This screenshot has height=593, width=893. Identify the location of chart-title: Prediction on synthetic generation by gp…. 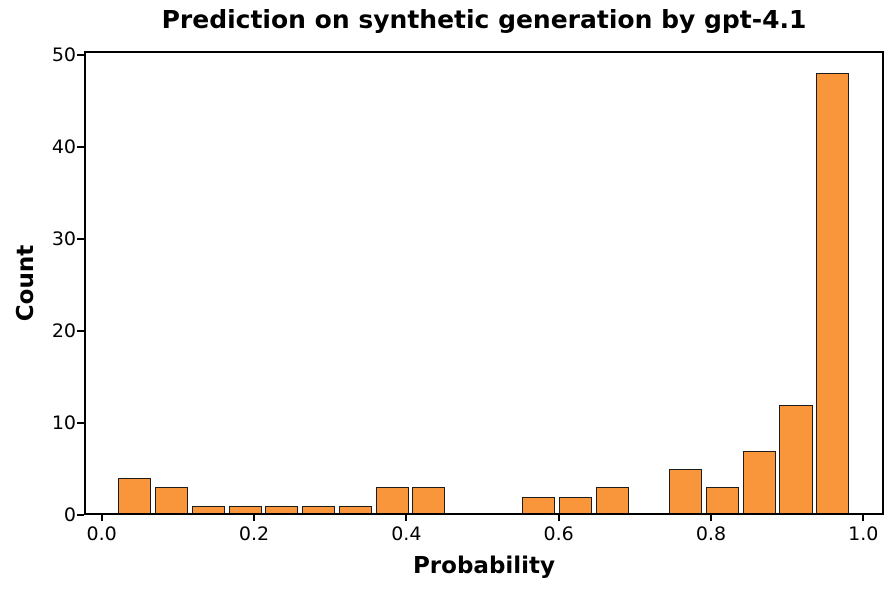
(484, 19).